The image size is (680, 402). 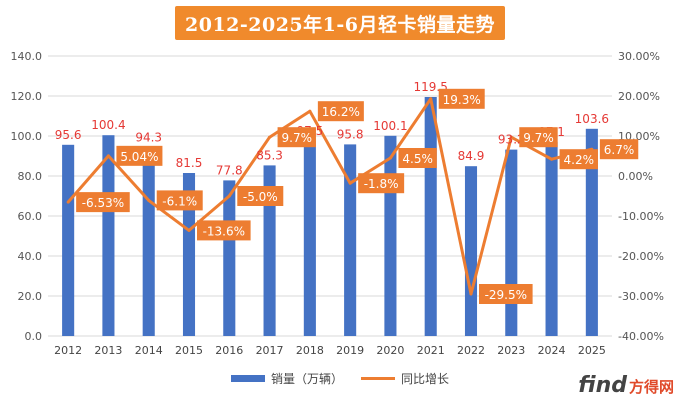 I want to click on pct-label: 6.7%, so click(x=619, y=150).